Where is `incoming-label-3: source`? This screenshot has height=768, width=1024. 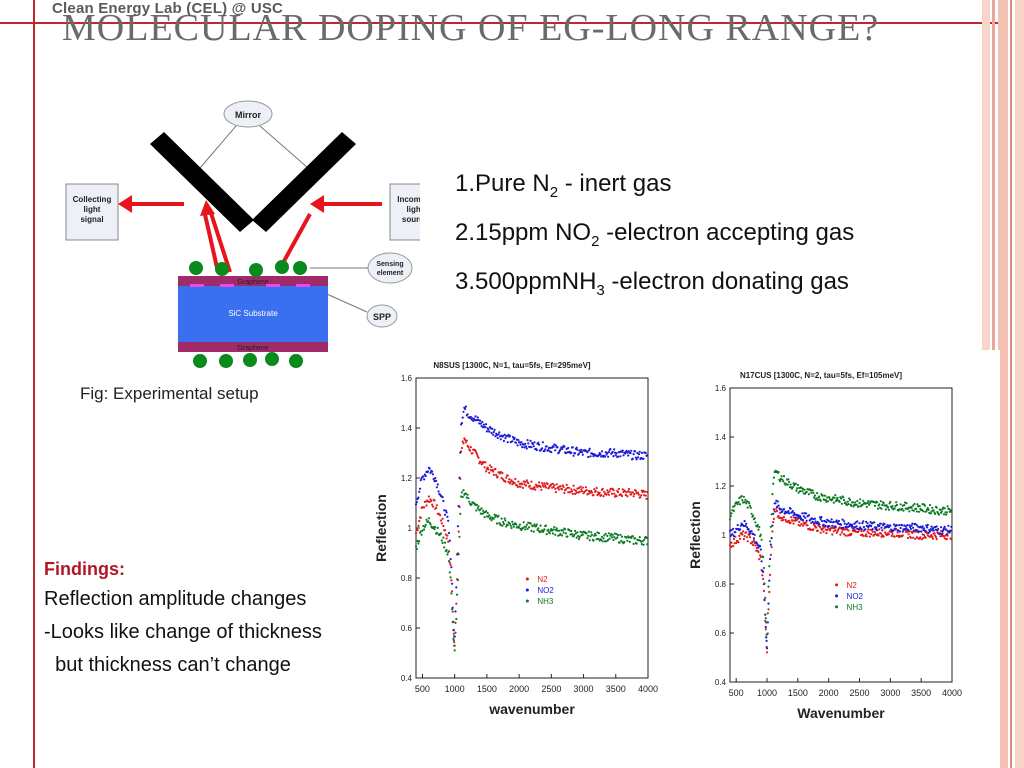
incoming-label-3: source is located at coordinates (411, 219).